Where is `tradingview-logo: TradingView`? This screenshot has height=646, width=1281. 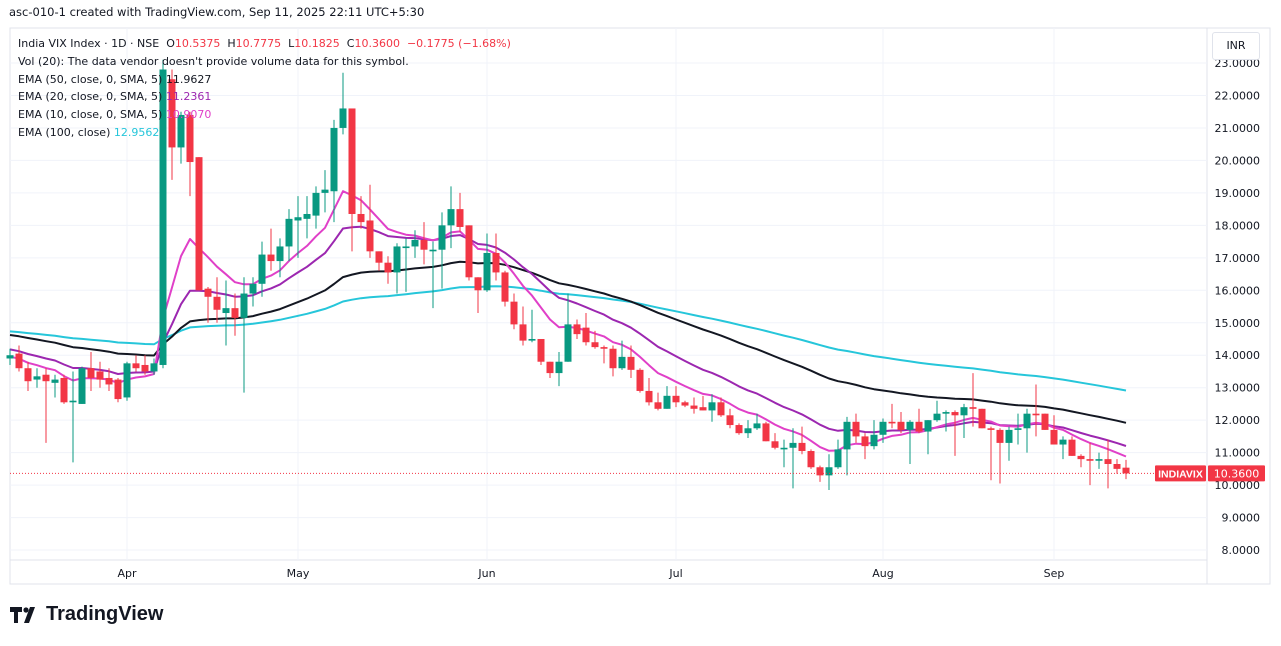 tradingview-logo: TradingView is located at coordinates (86, 614).